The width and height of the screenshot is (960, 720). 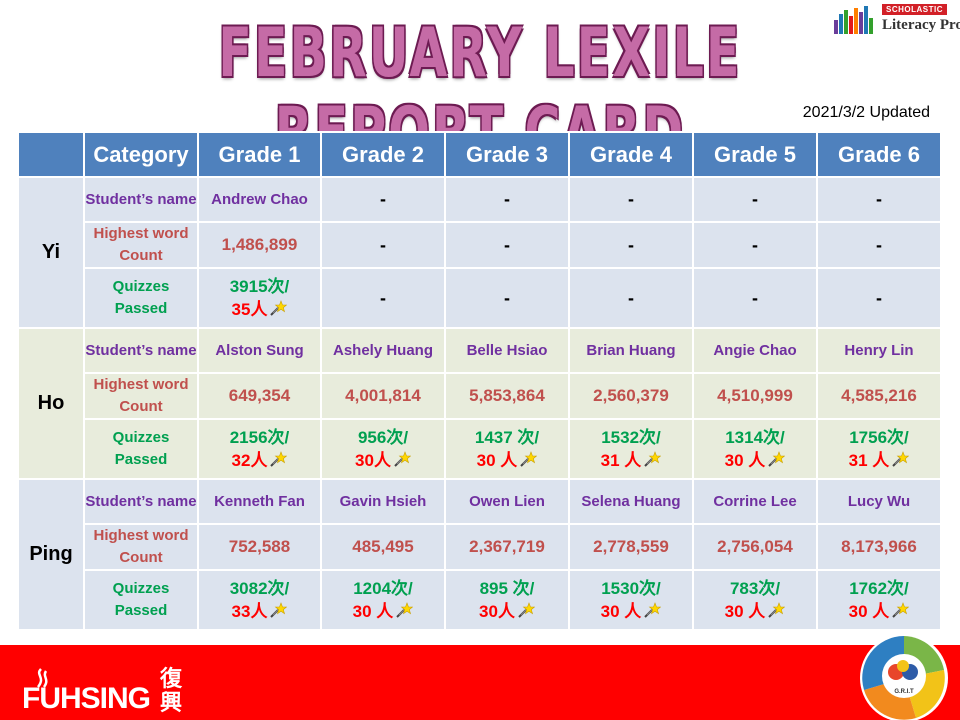 I want to click on quiz-times: 1762次/, so click(x=879, y=588).